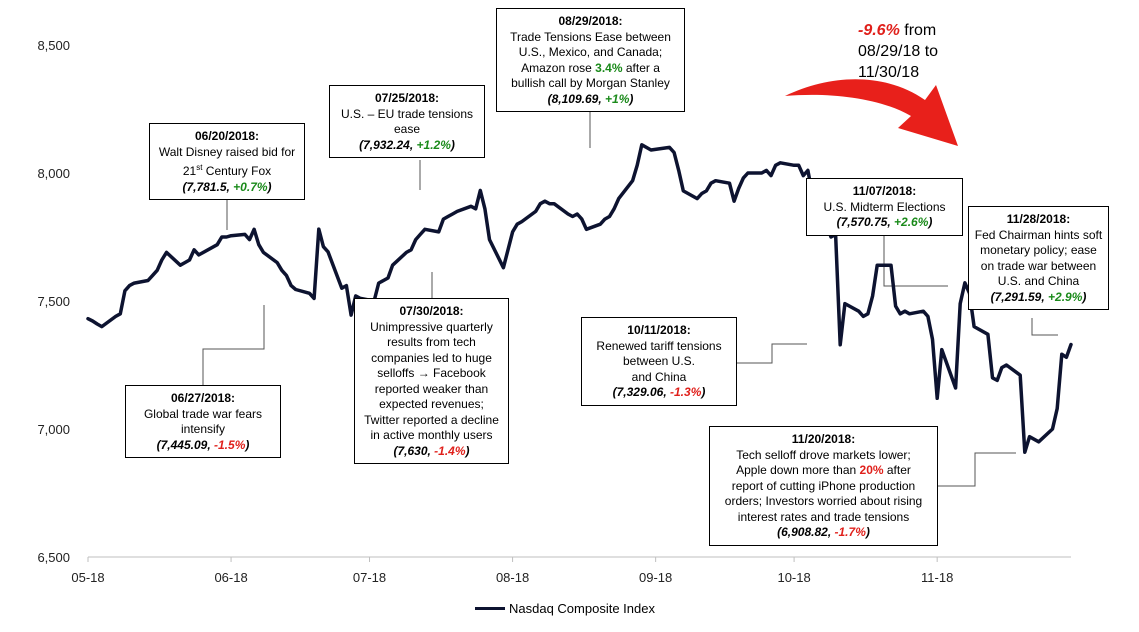 Image resolution: width=1139 pixels, height=632 pixels. What do you see at coordinates (431, 450) in the screenshot?
I see `callout-value: (7,630, -1.4%)` at bounding box center [431, 450].